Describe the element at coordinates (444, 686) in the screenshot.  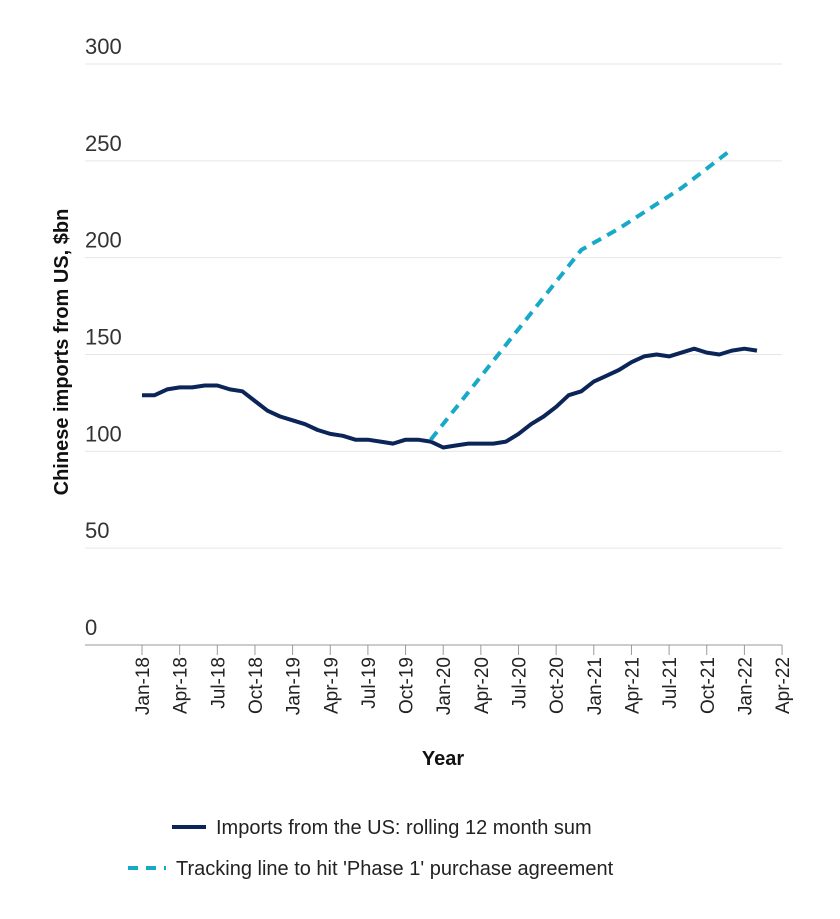
I see `x-tick-label-Jan-20: Jan-20` at that location.